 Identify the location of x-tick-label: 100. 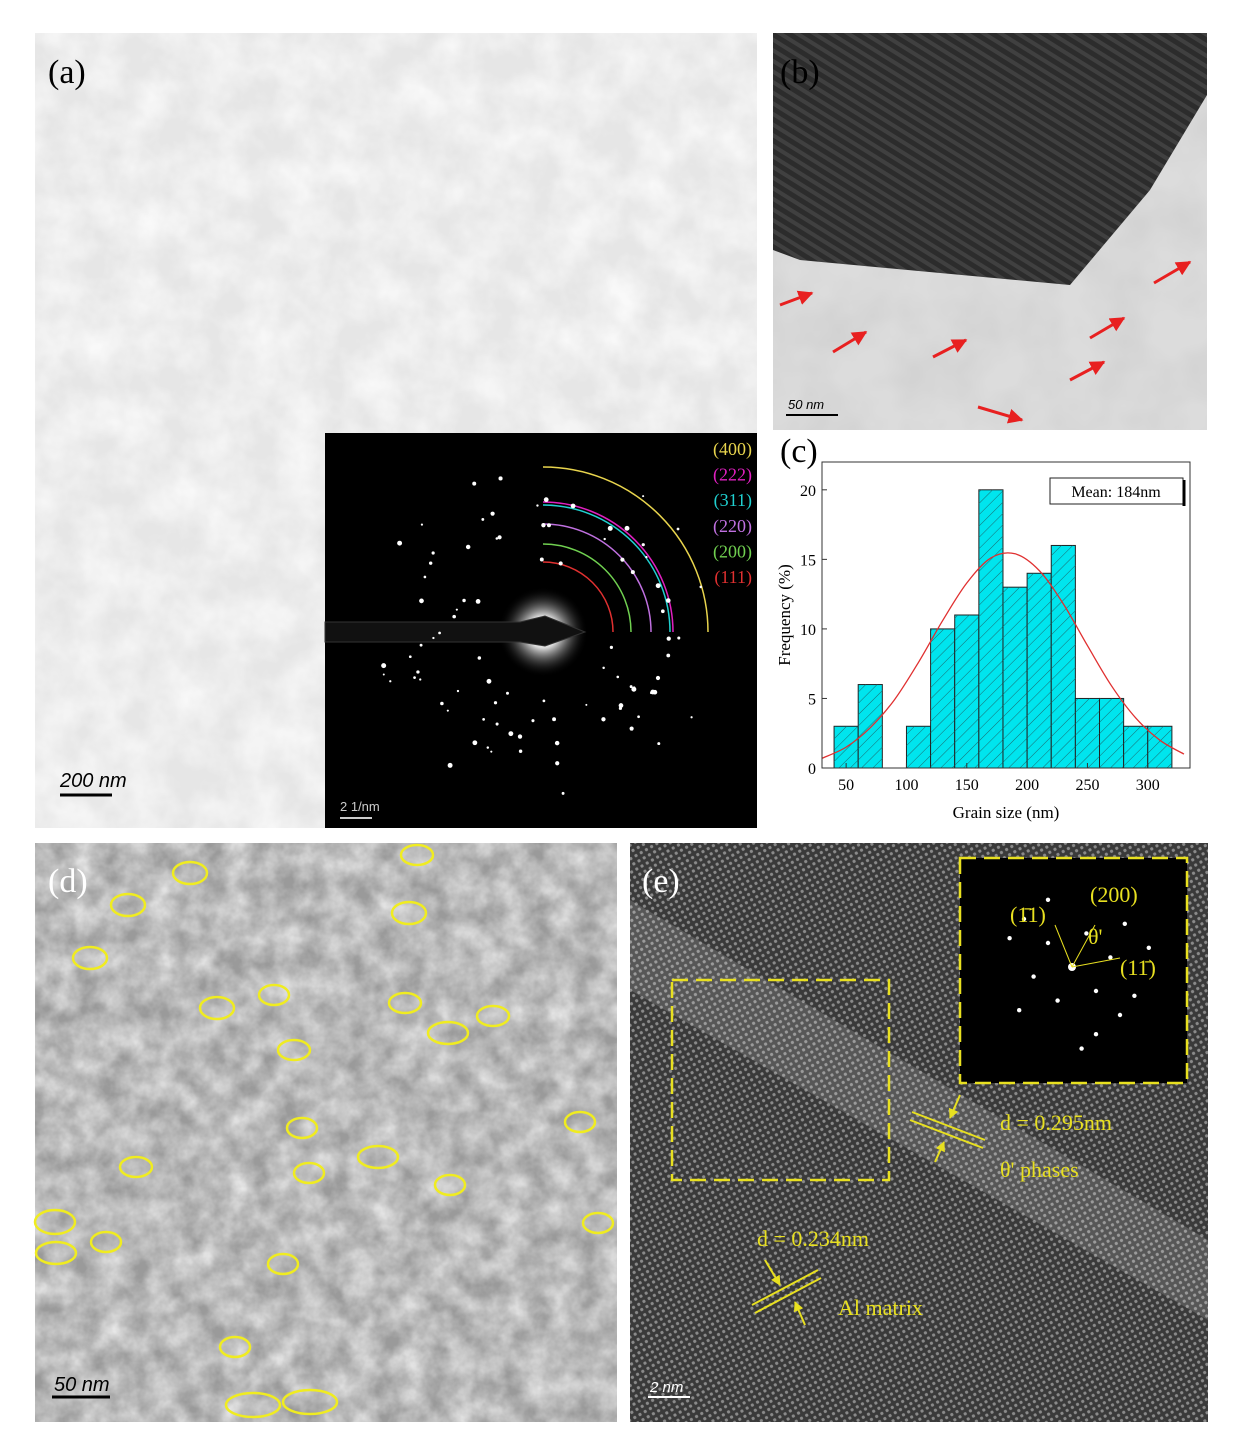
(906, 785).